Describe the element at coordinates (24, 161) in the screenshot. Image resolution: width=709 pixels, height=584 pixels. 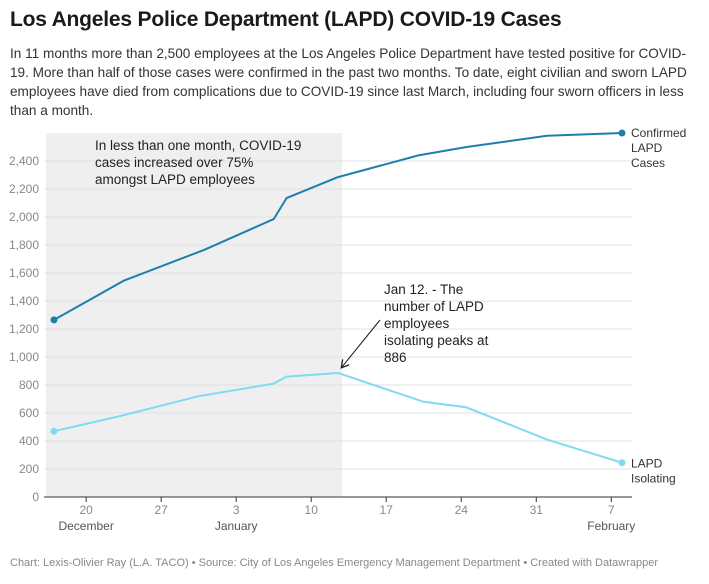
I see `y-tick-label: 2,400` at that location.